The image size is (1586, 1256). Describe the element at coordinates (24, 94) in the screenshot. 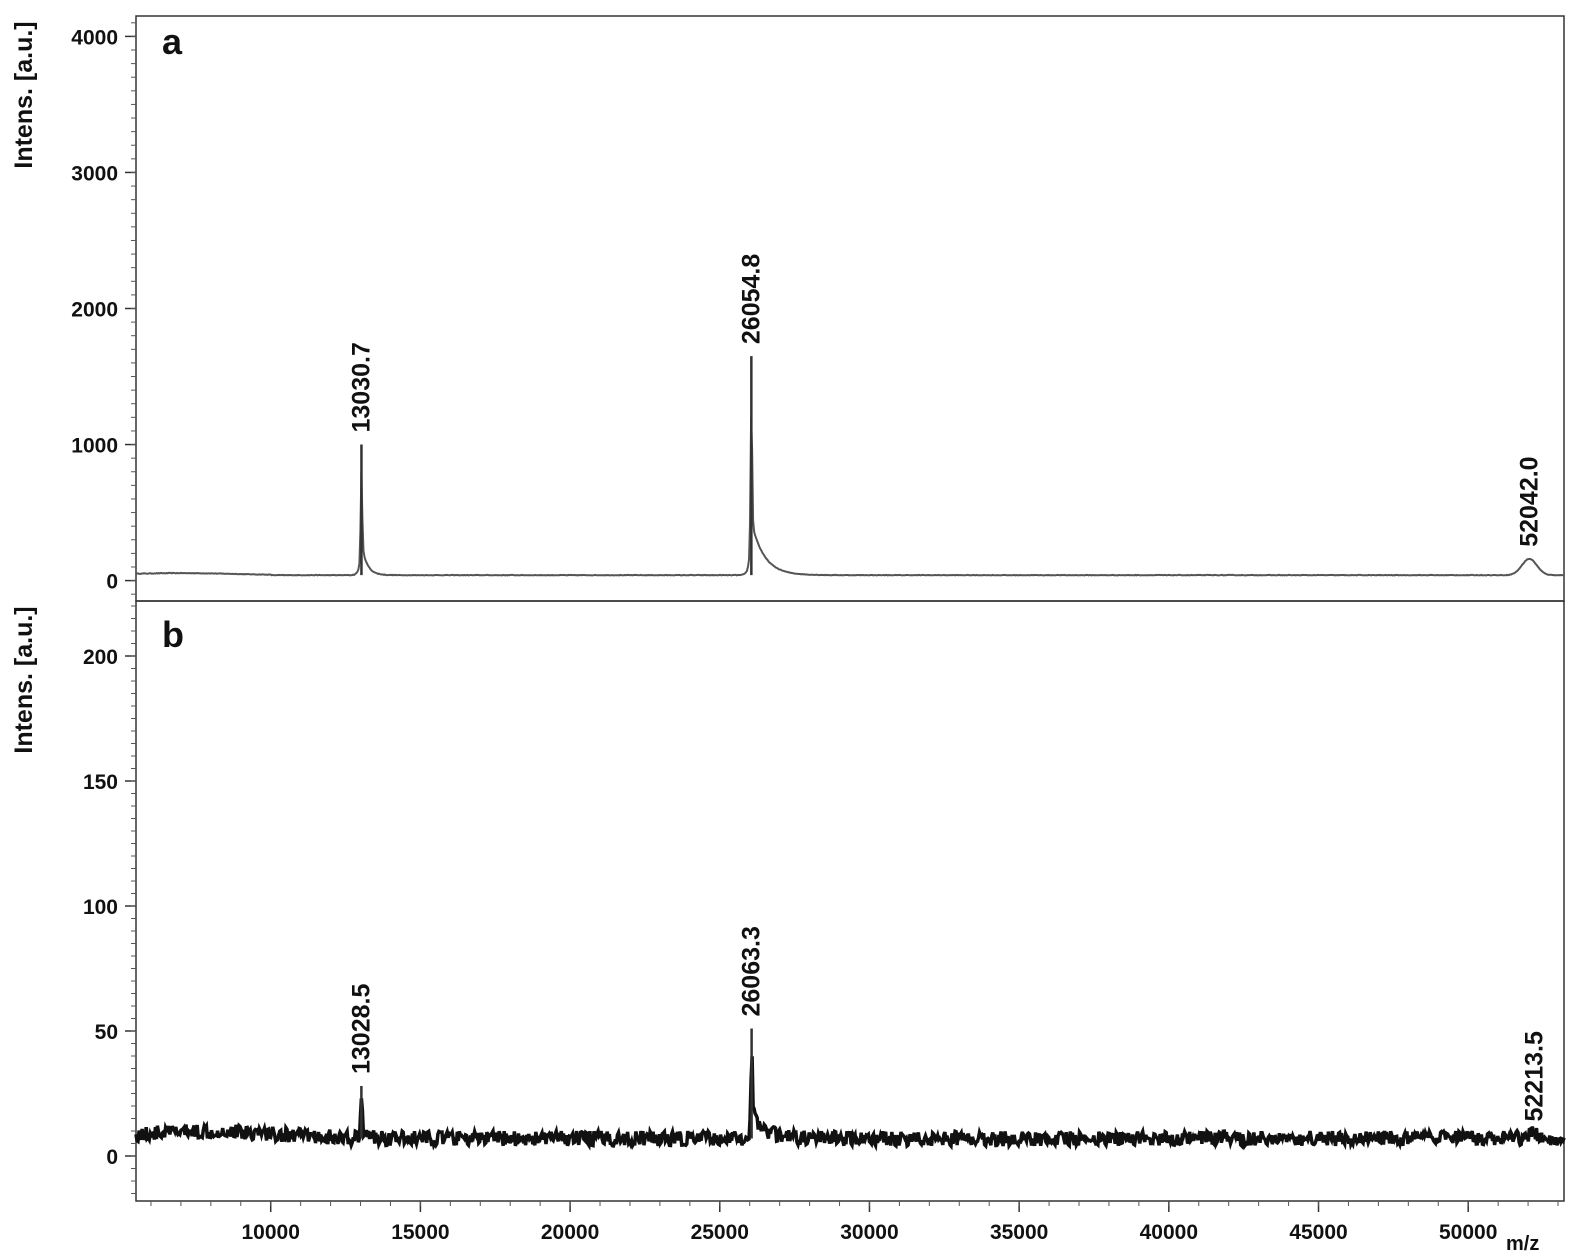

I see `panel-a-y-axis-label: Intens. [a.u.]` at that location.